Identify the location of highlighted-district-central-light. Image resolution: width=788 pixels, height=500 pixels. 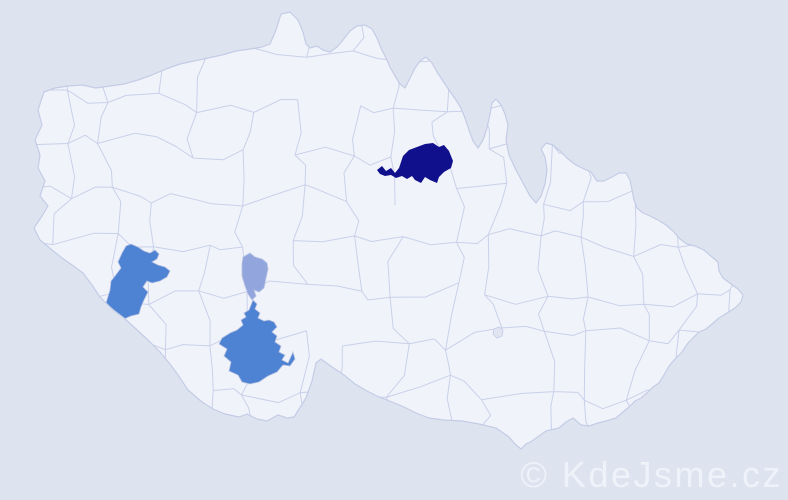
(255, 276).